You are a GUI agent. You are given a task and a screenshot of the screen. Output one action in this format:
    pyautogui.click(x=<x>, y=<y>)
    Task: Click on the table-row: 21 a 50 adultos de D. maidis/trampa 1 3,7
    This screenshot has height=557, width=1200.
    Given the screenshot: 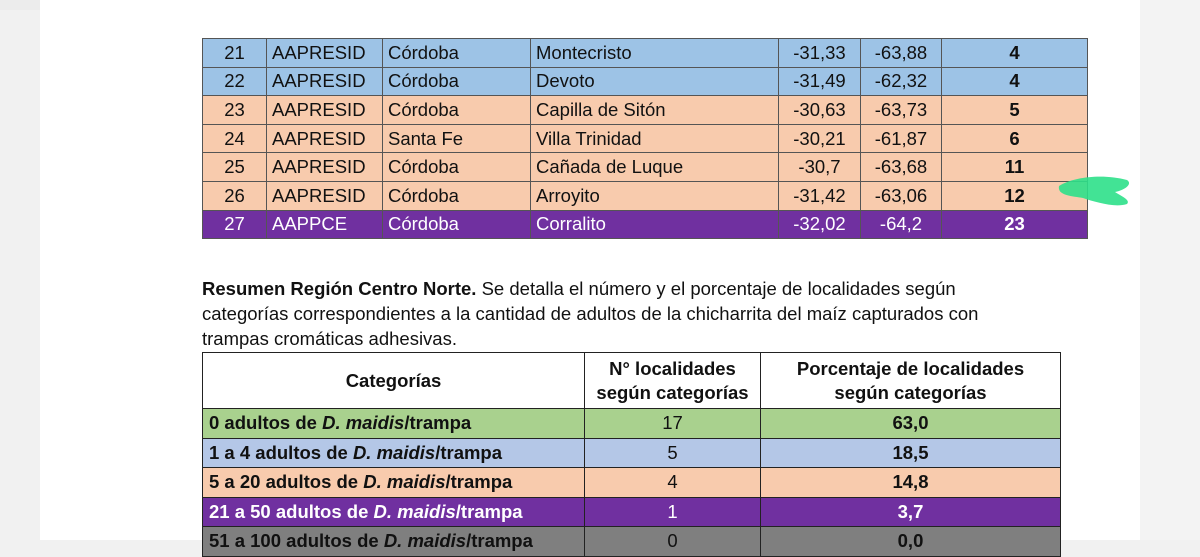 What is the action you would take?
    pyautogui.click(x=631, y=511)
    